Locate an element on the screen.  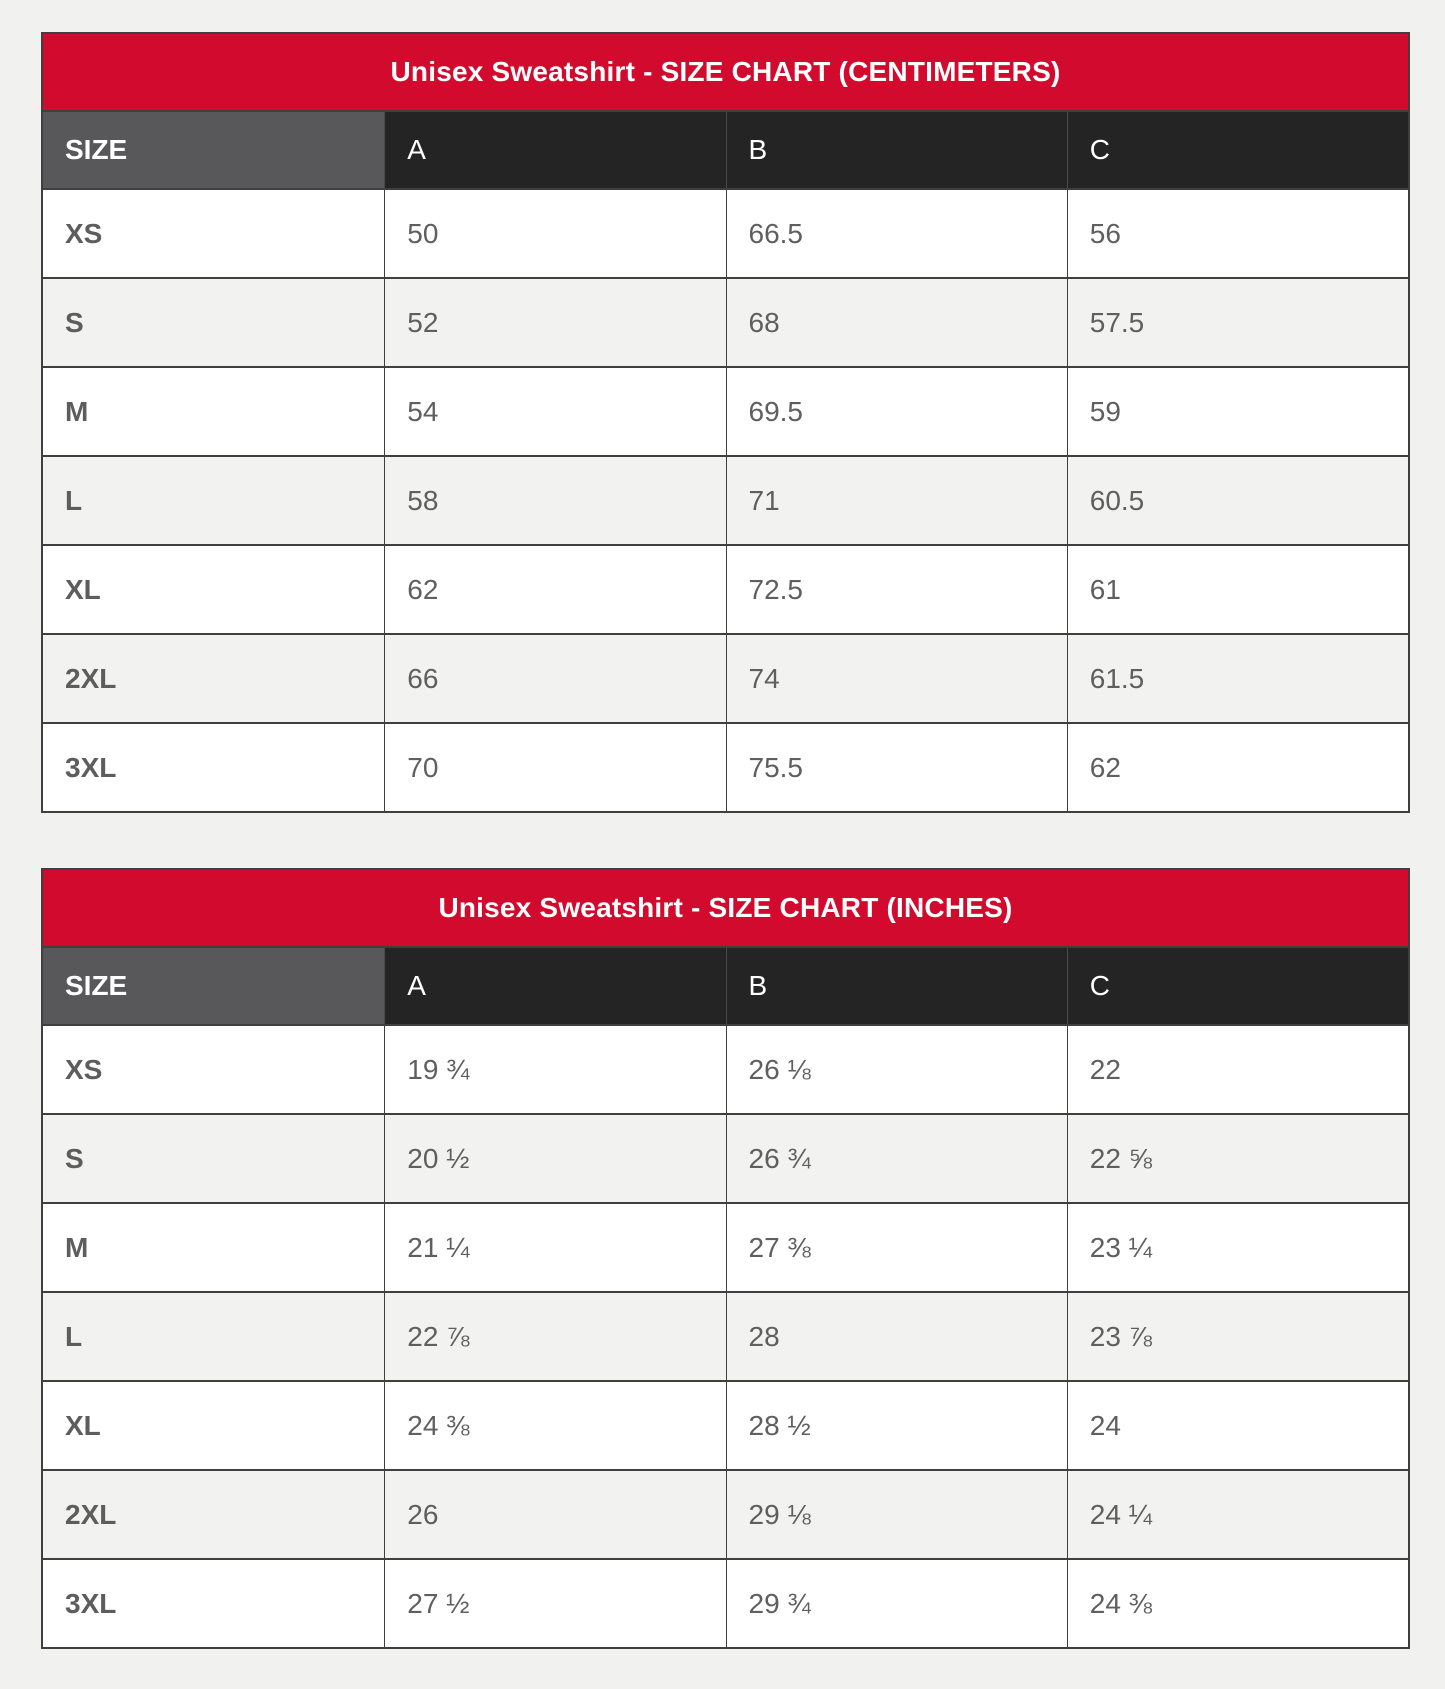
cell-b: 26 ⅛ is located at coordinates (896, 1069).